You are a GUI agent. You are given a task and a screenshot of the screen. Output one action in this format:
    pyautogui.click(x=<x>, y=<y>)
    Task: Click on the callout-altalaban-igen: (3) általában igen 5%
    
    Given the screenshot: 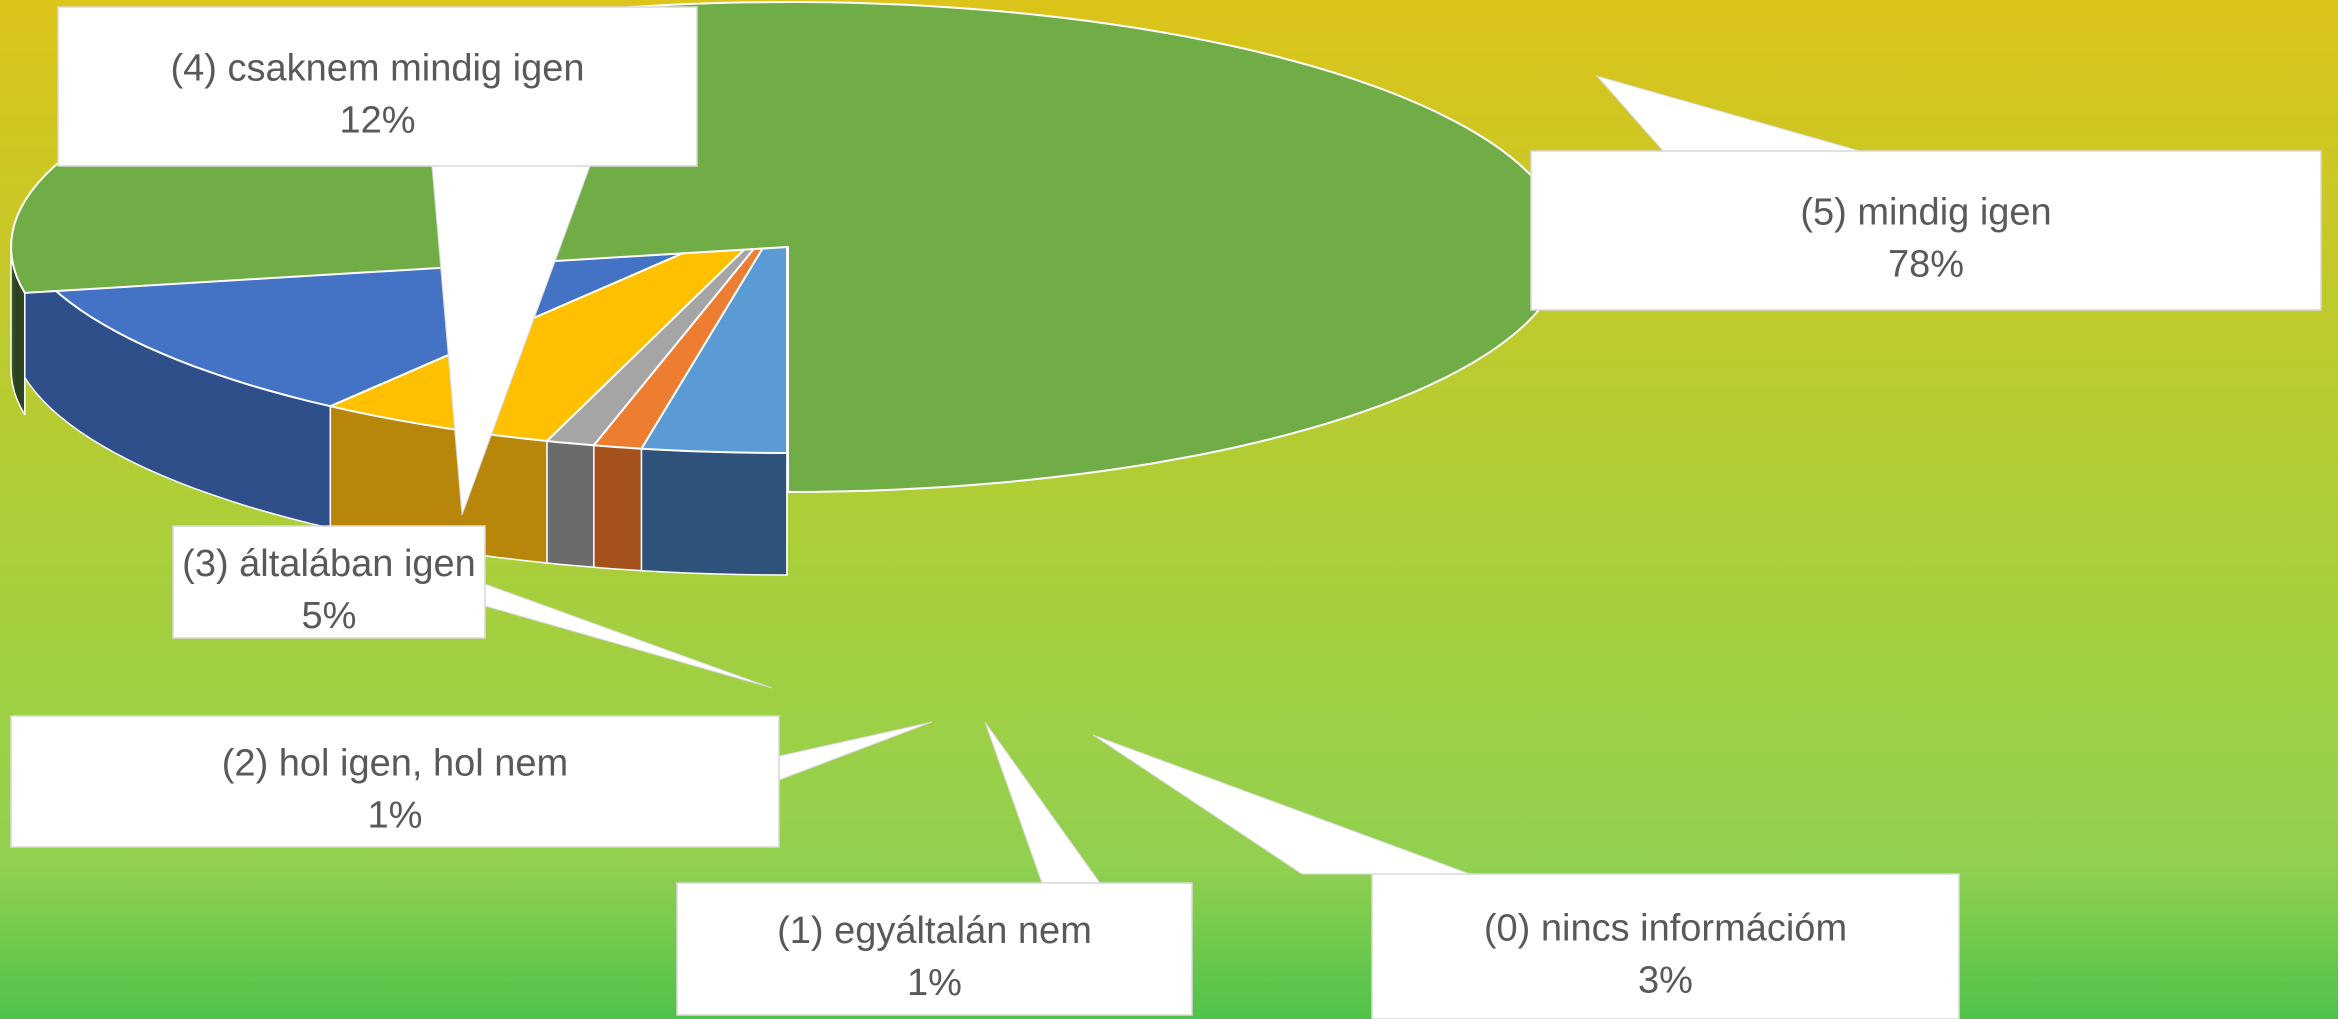 What is the action you would take?
    pyautogui.click(x=472, y=607)
    